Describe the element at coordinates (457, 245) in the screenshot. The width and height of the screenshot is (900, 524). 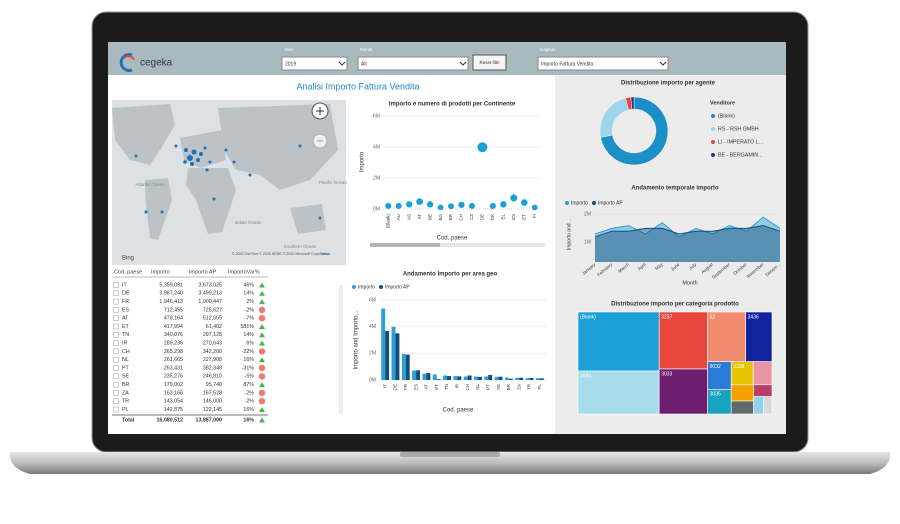
I see `scrollbar` at that location.